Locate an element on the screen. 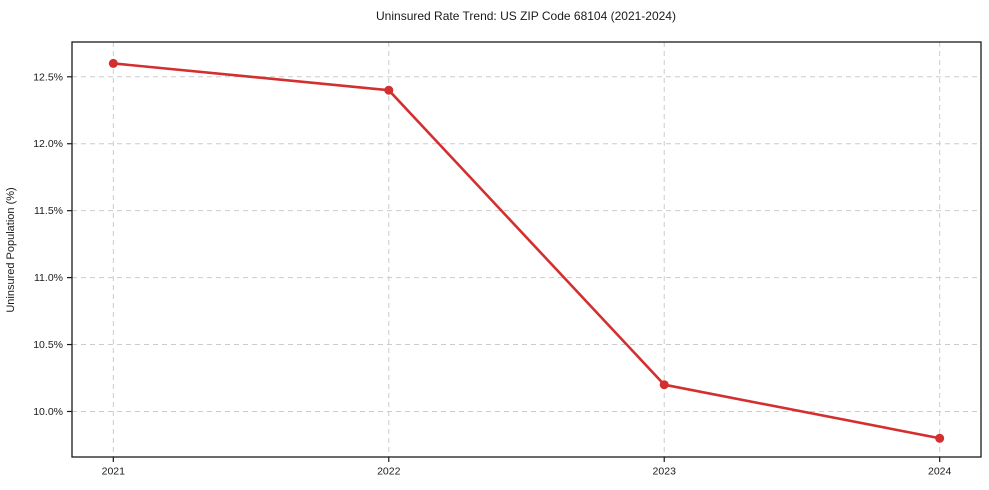 This screenshot has height=490, width=989. y-tick-label: 10.0% is located at coordinates (48, 412).